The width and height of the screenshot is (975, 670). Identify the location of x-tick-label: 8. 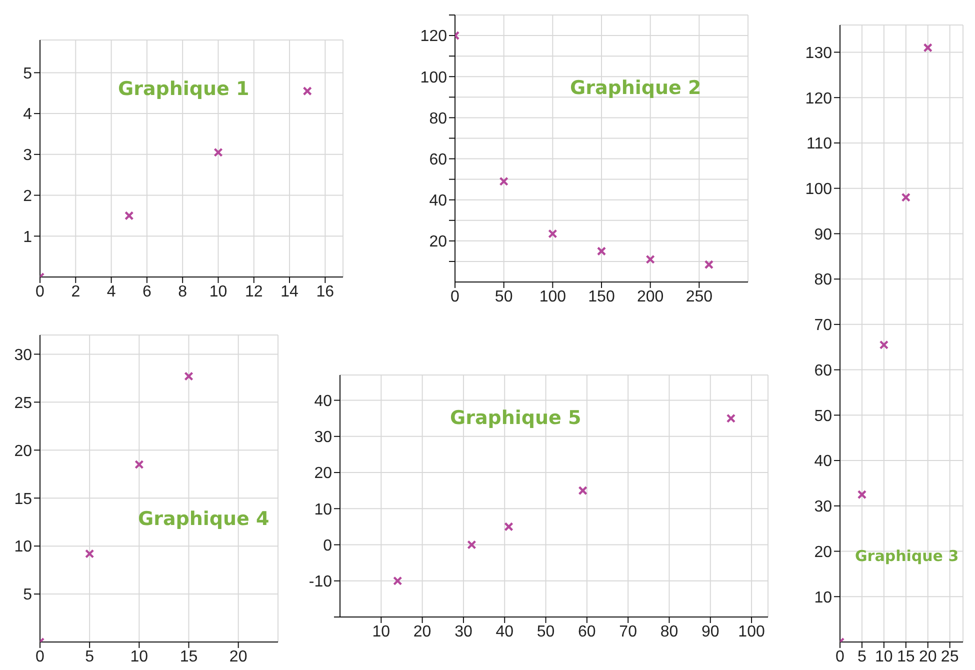
(183, 291).